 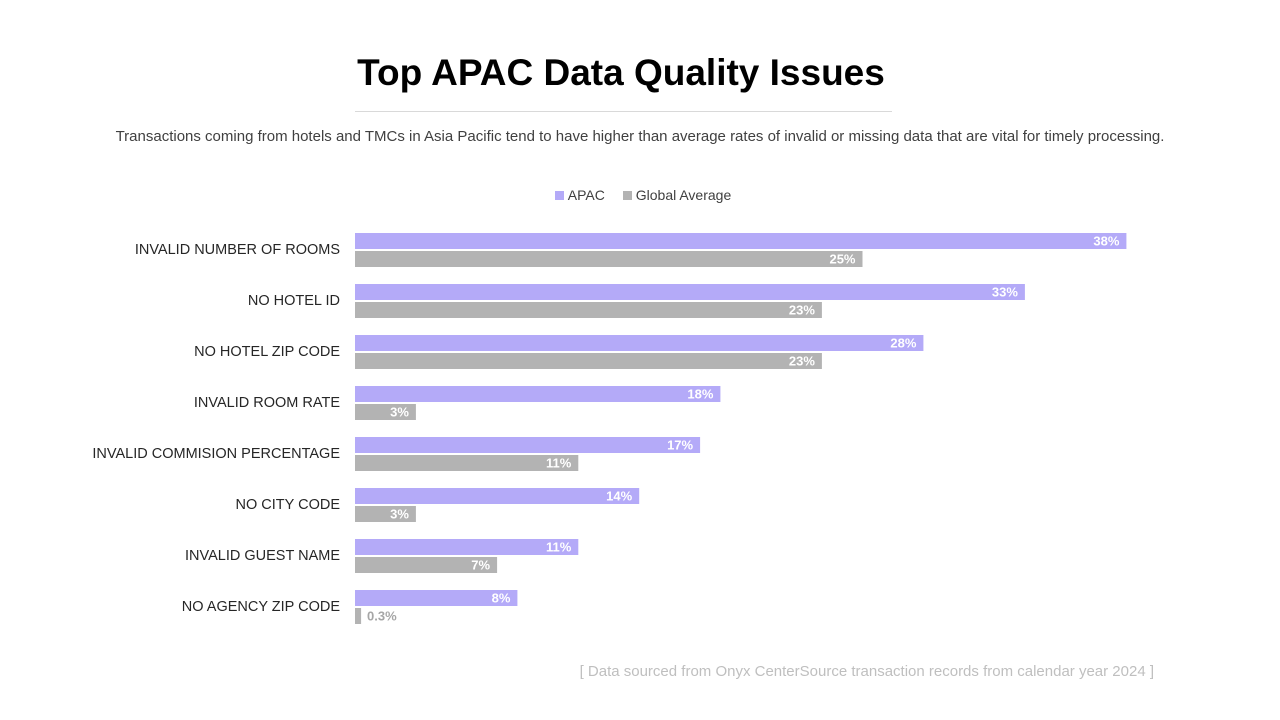 What do you see at coordinates (690, 292) in the screenshot?
I see `bar-apac-no-hotel-id` at bounding box center [690, 292].